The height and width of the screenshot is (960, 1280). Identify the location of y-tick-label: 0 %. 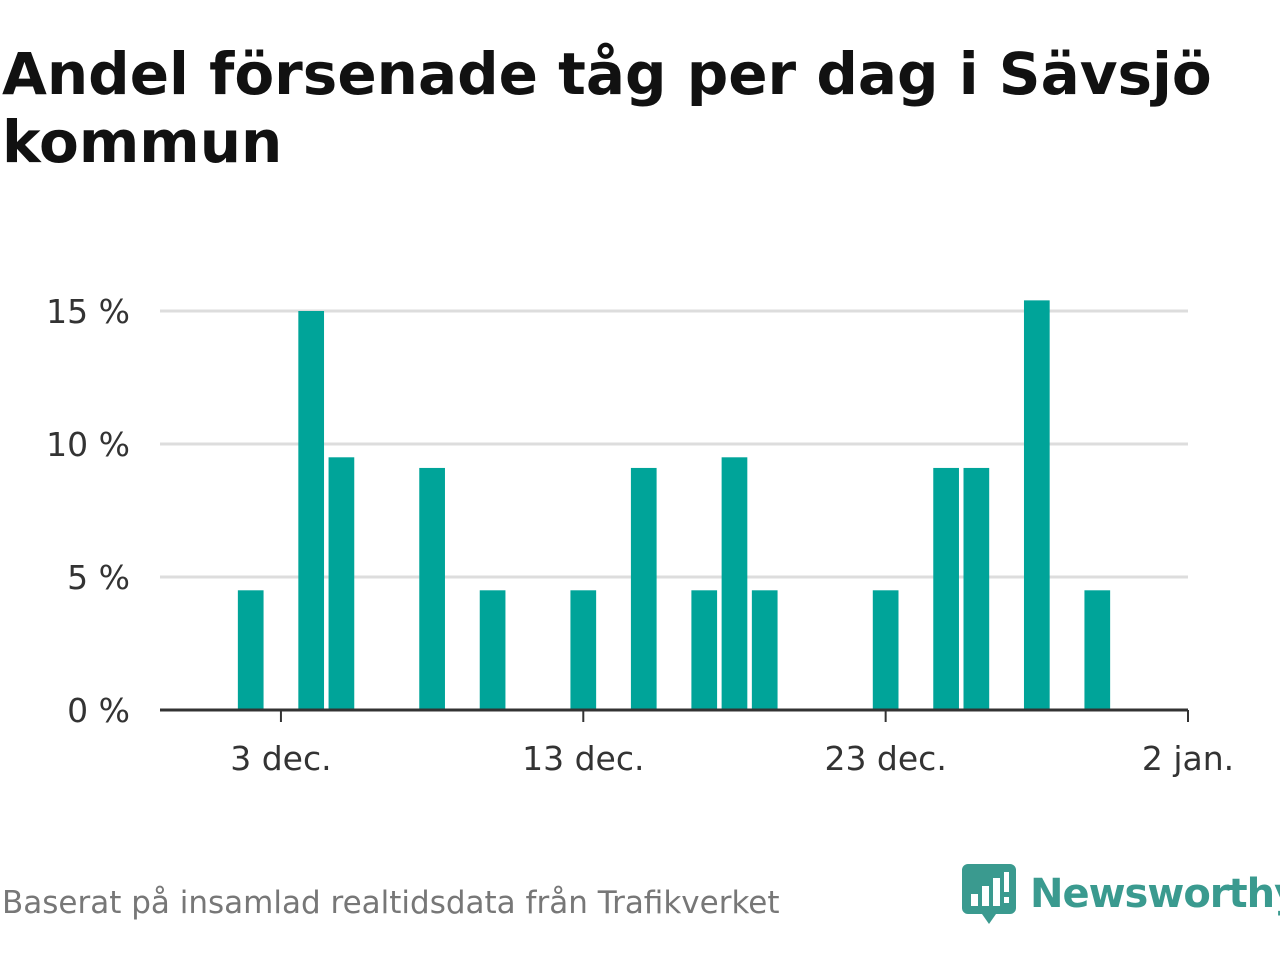
(98, 710).